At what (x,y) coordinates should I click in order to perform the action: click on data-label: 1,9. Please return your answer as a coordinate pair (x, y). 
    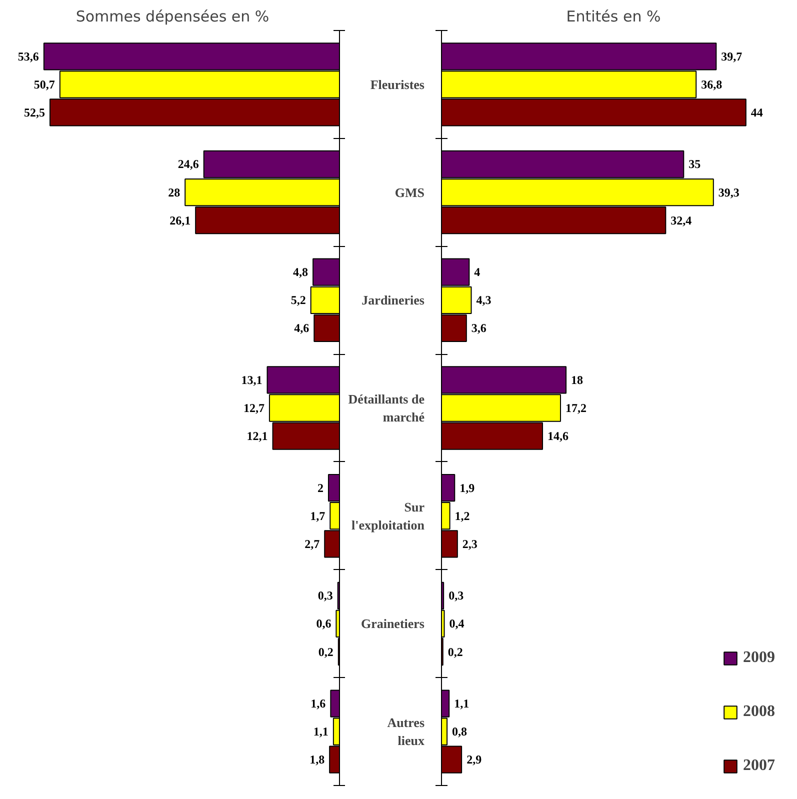
    Looking at the image, I should click on (467, 487).